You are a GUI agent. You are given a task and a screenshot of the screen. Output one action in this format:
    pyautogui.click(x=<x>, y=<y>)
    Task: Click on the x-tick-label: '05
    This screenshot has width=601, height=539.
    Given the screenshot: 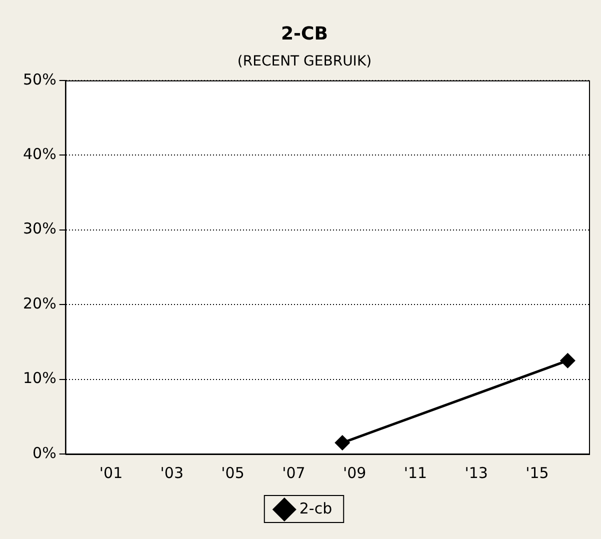 What is the action you would take?
    pyautogui.click(x=232, y=473)
    